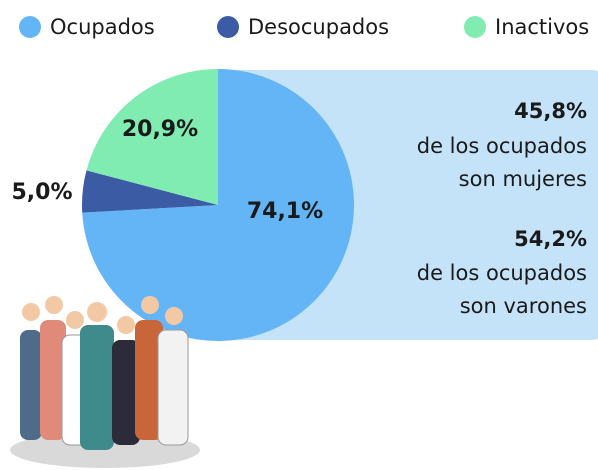  What do you see at coordinates (523, 179) in the screenshot?
I see `annotation: son mujeres` at bounding box center [523, 179].